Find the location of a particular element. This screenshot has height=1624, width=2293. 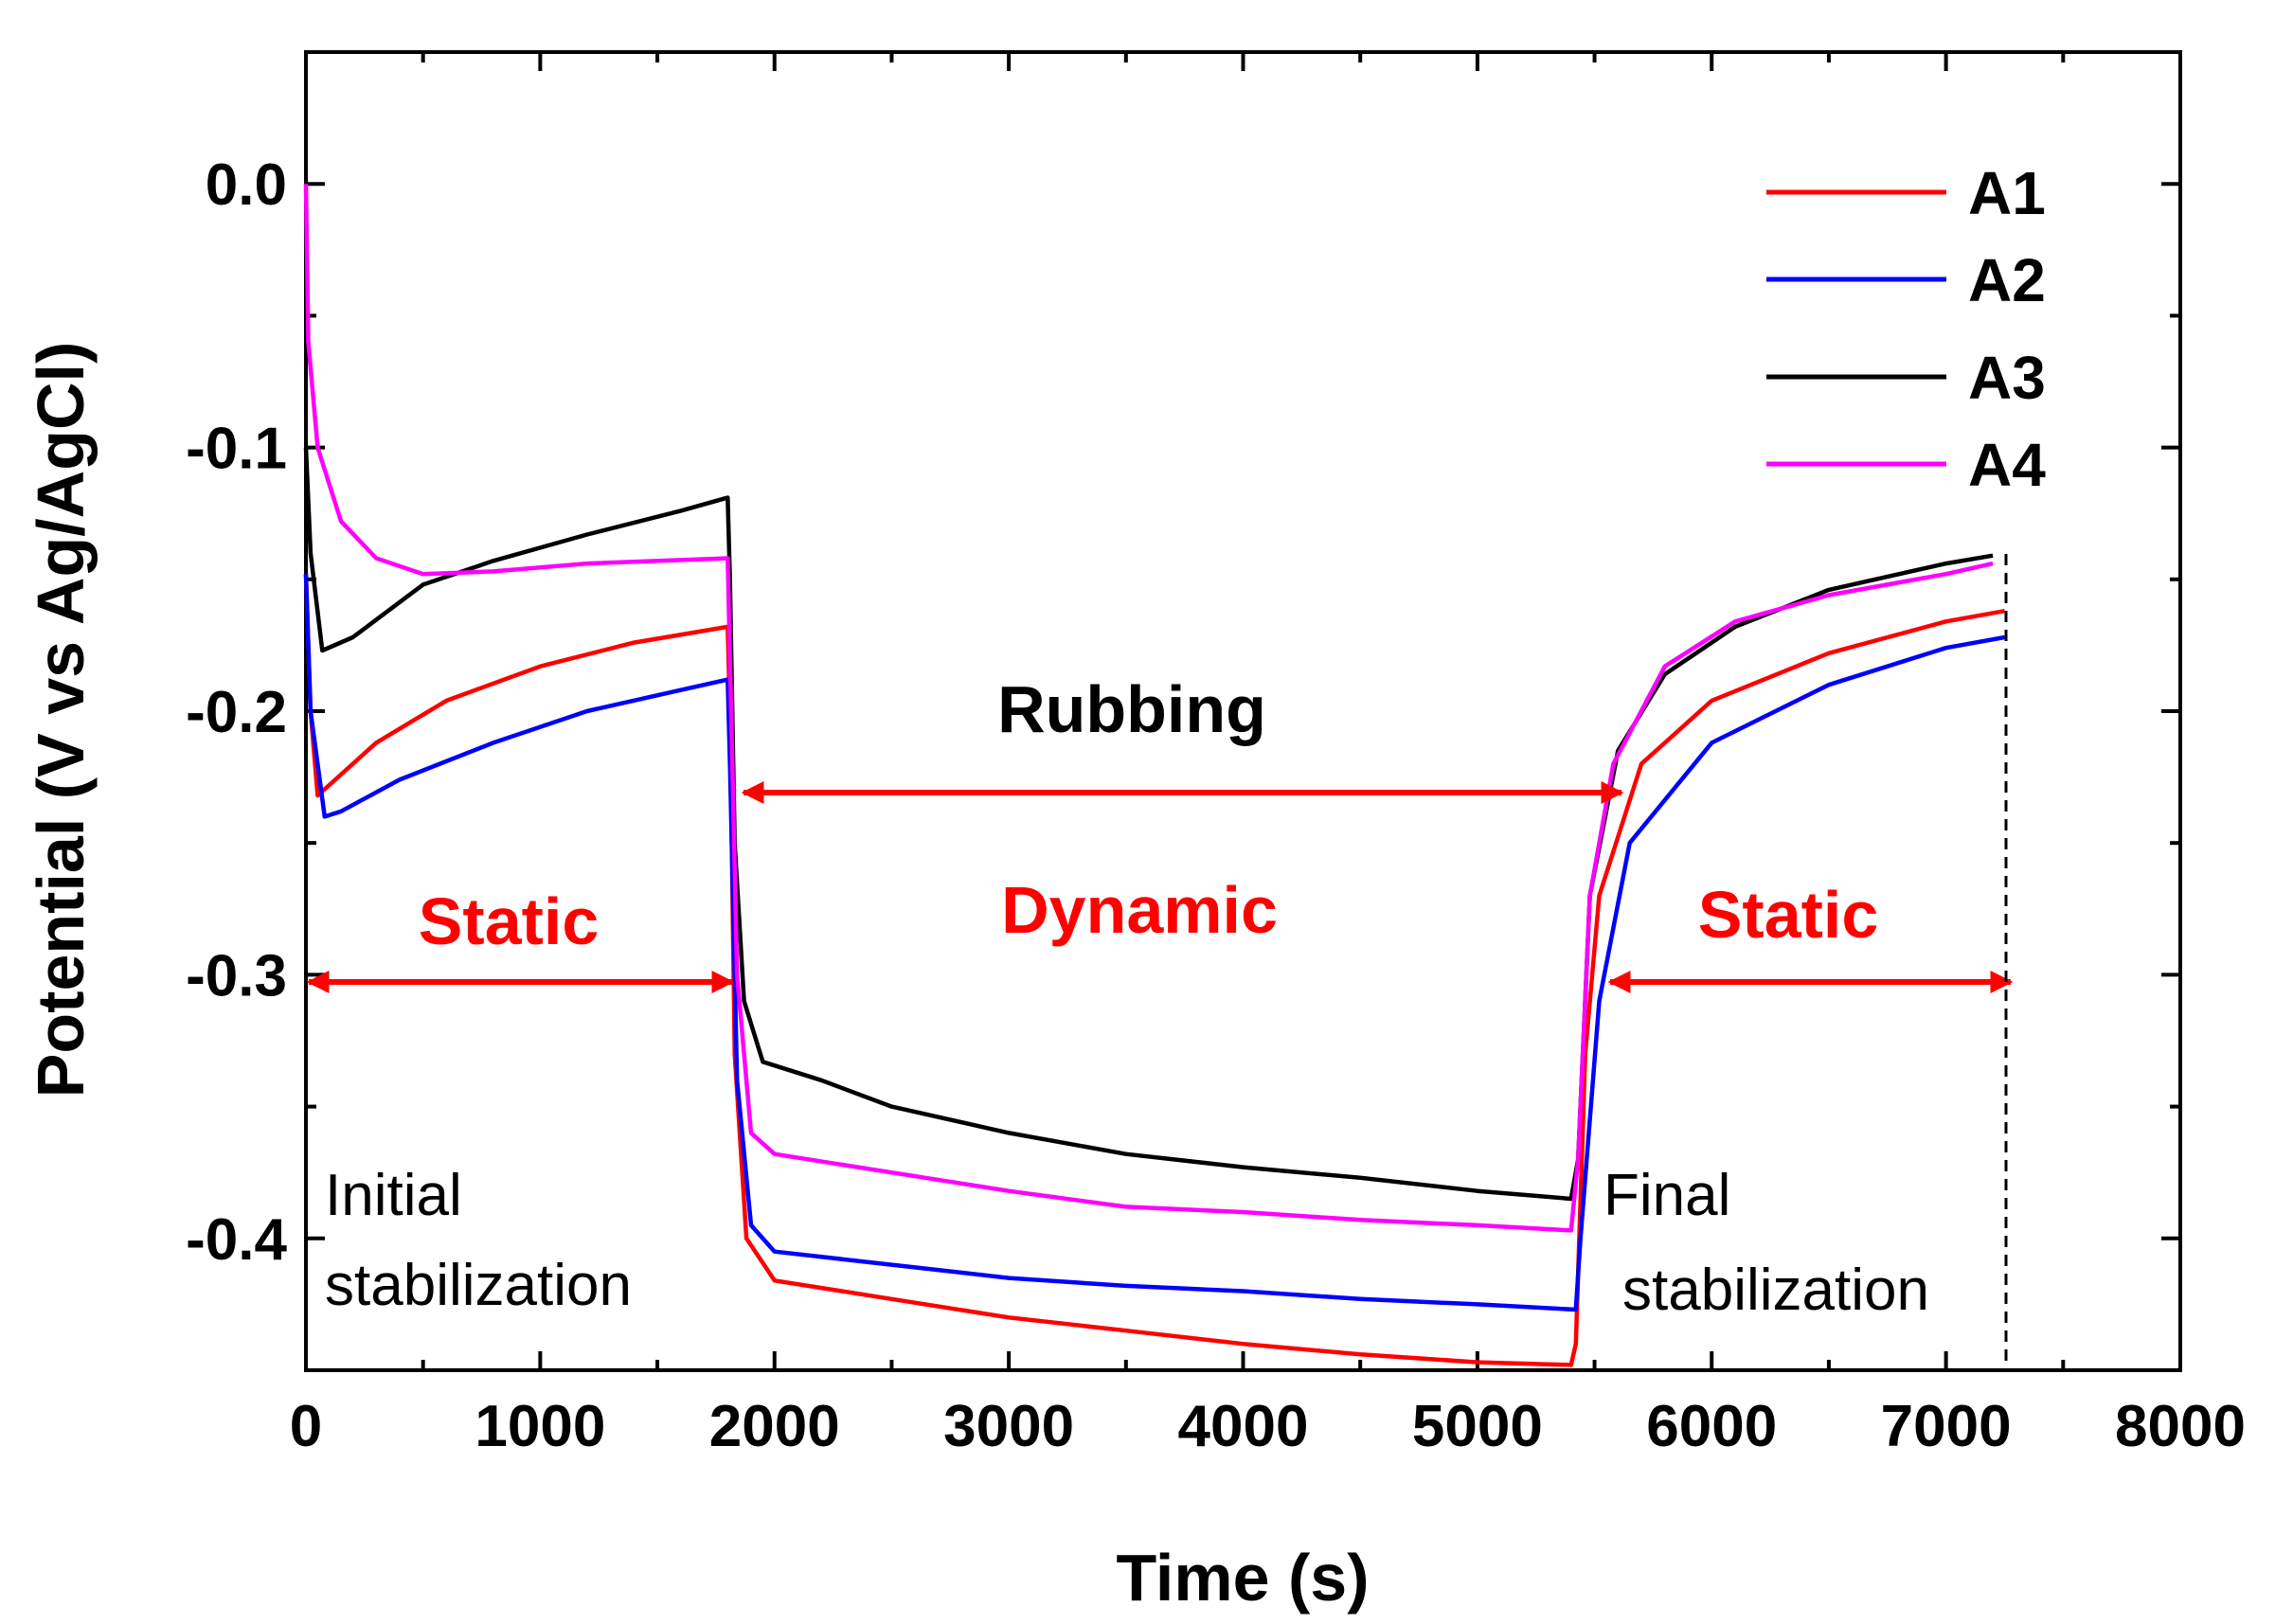

y-axis-title: Potential (V vs Ag/AgCl) is located at coordinates (61, 720).